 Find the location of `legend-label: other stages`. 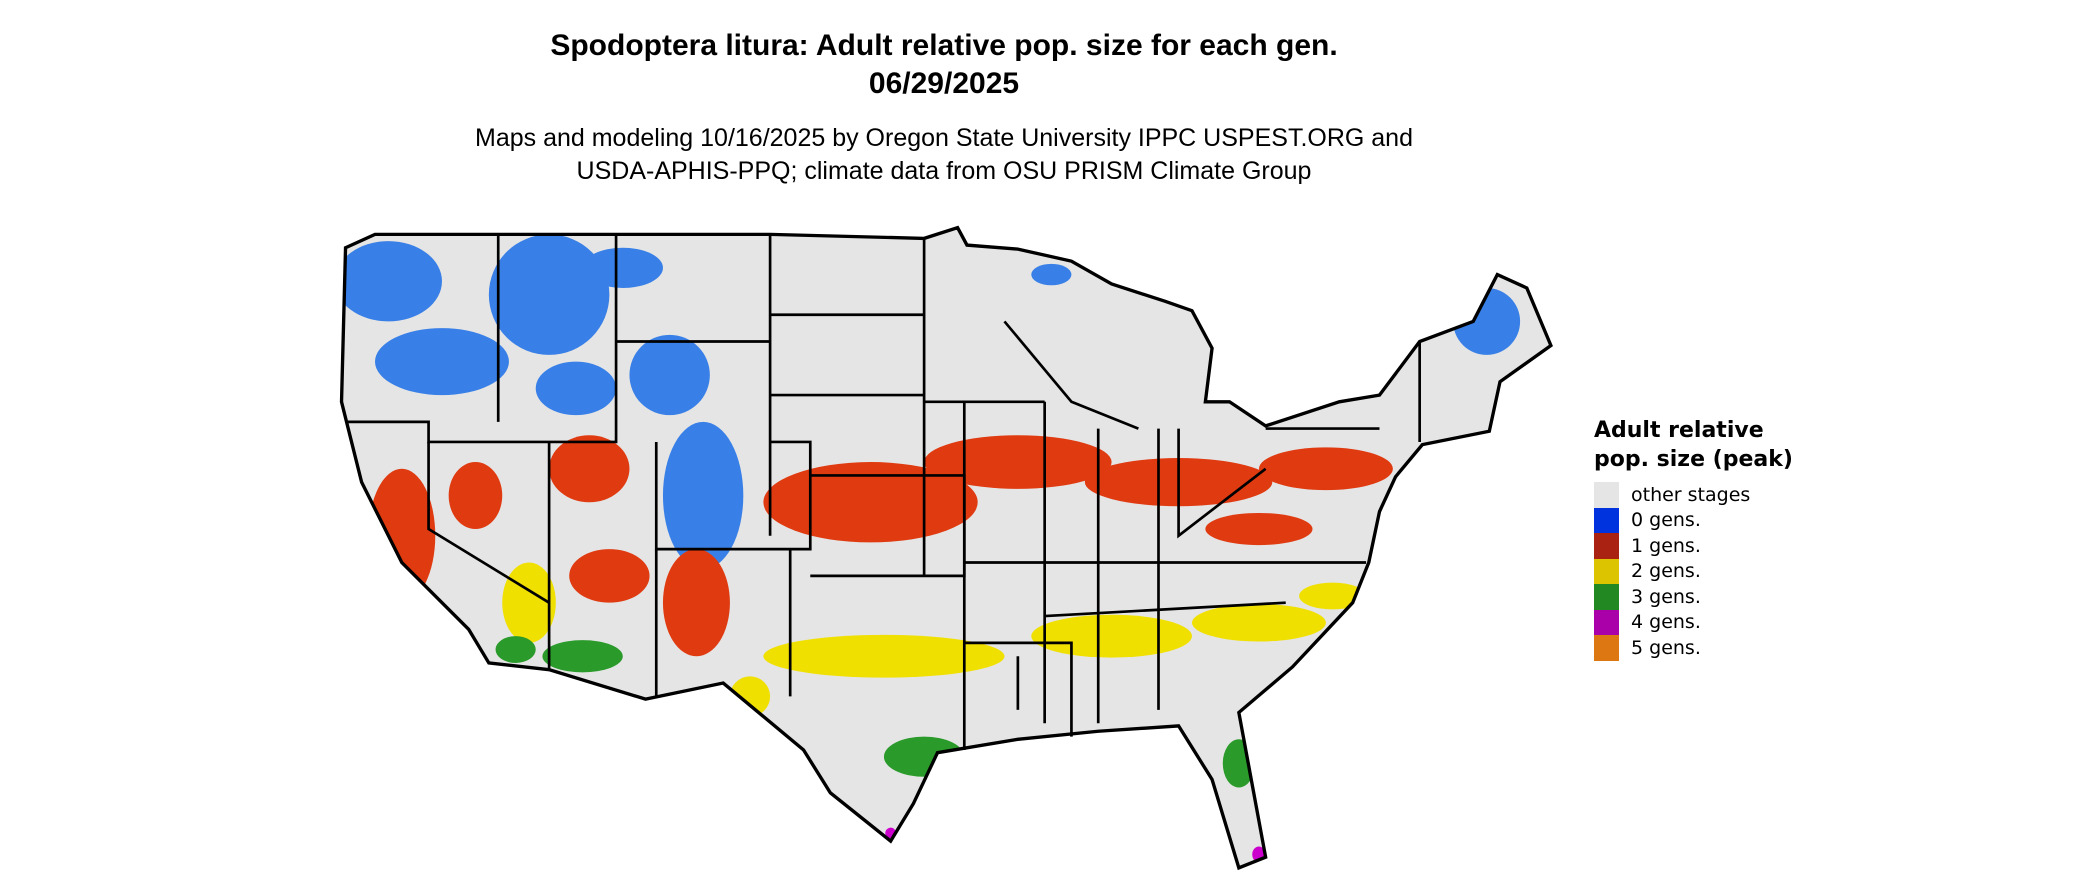

legend-label: other stages is located at coordinates (1691, 494).